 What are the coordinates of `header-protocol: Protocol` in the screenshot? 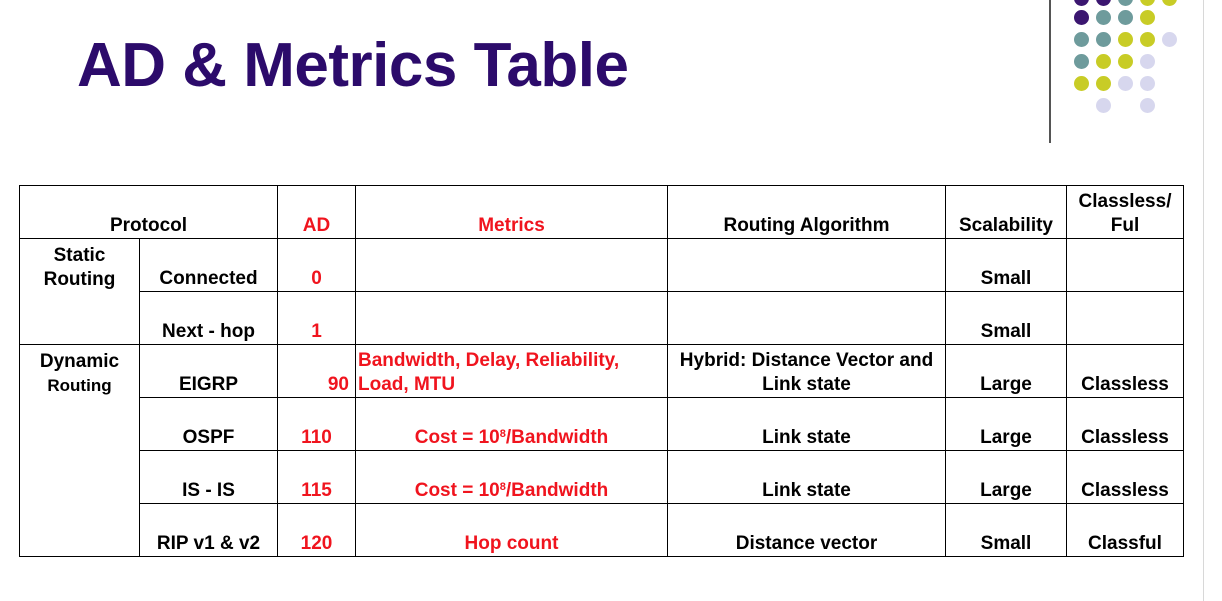 It's located at (148, 212).